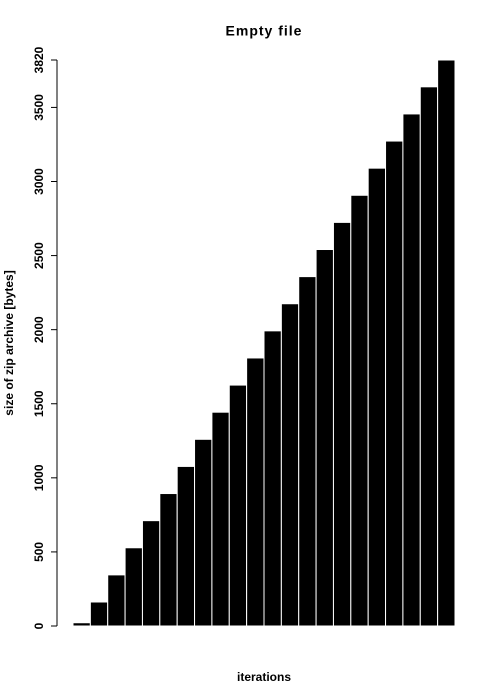 Image resolution: width=500 pixels, height=700 pixels. I want to click on y-tick-label: 2500, so click(39, 255).